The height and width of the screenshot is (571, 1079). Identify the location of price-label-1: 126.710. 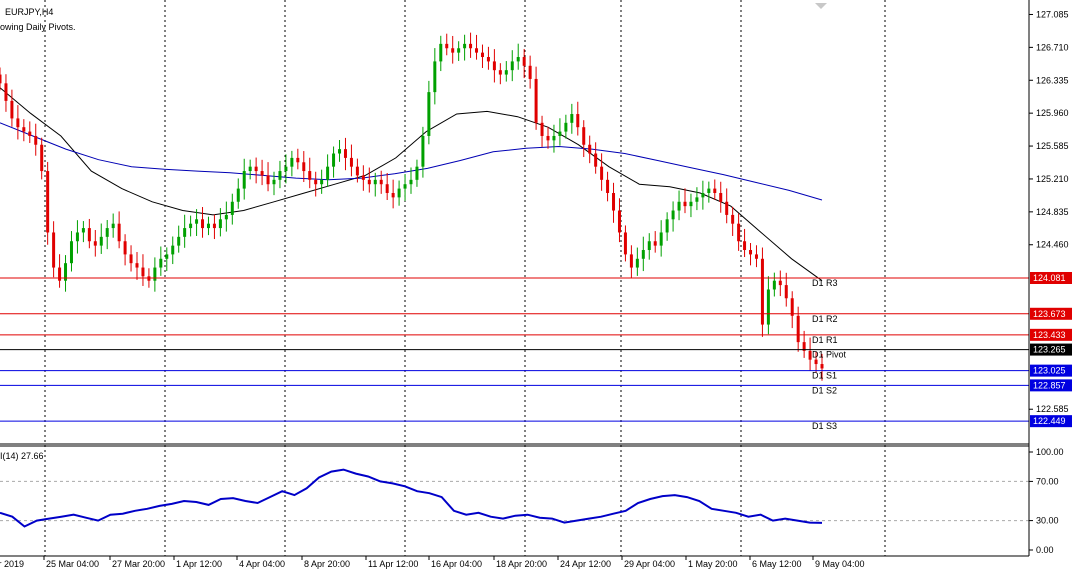
(1052, 47).